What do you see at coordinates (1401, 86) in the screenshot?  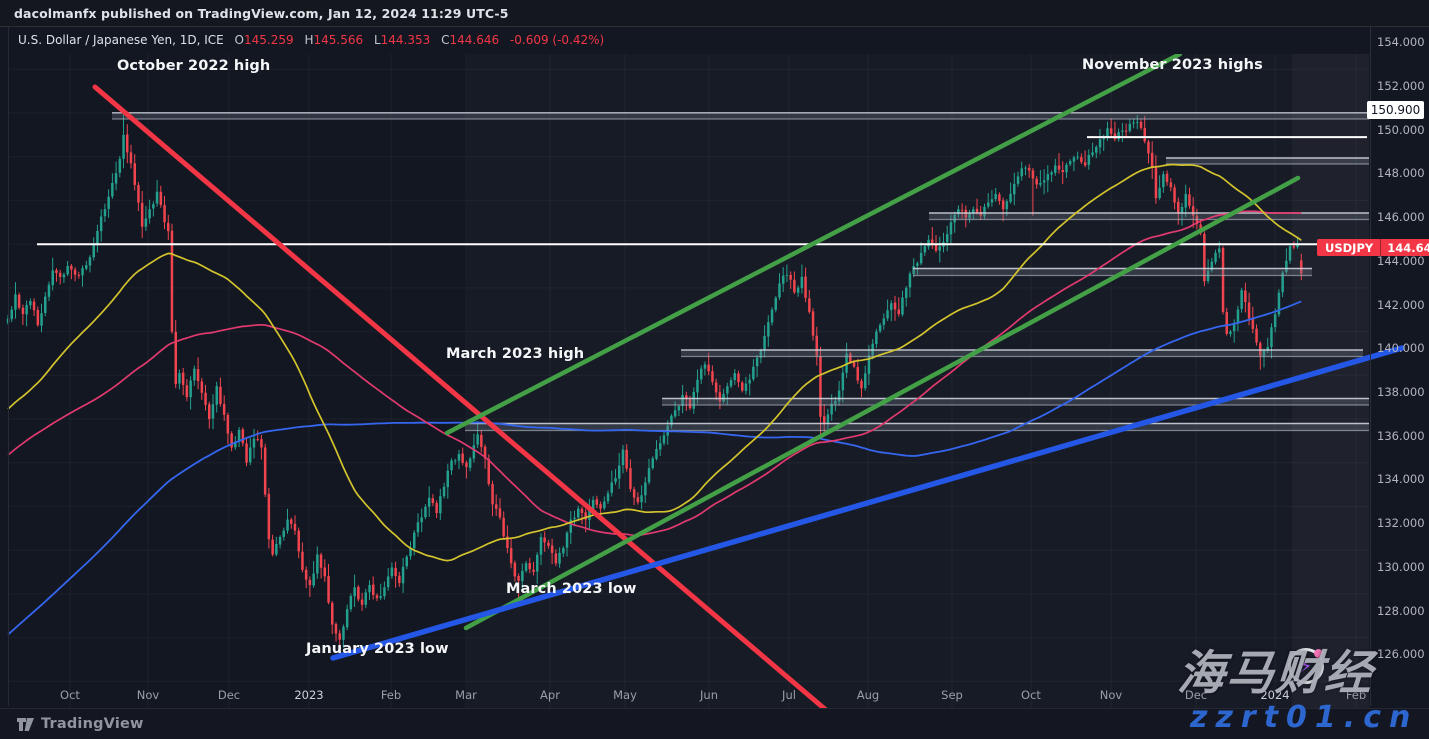 I see `price-tick-label: 152.000` at bounding box center [1401, 86].